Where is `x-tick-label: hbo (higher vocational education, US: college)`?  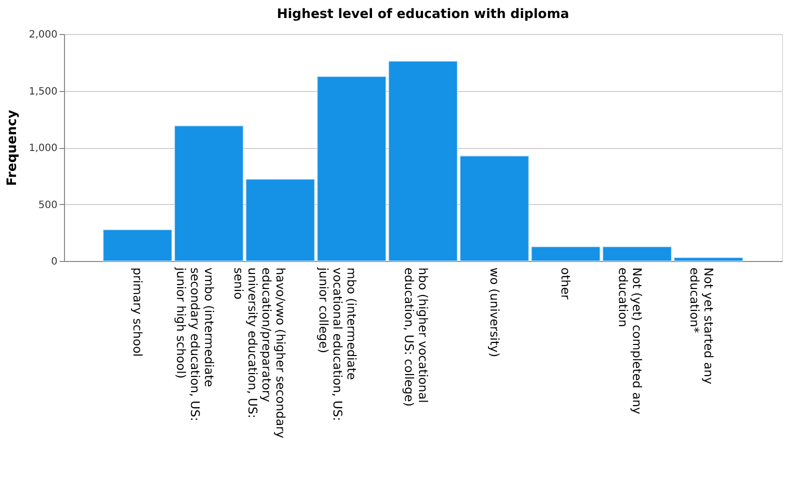
x-tick-label: hbo (higher vocational education, US: college) is located at coordinates (416, 337).